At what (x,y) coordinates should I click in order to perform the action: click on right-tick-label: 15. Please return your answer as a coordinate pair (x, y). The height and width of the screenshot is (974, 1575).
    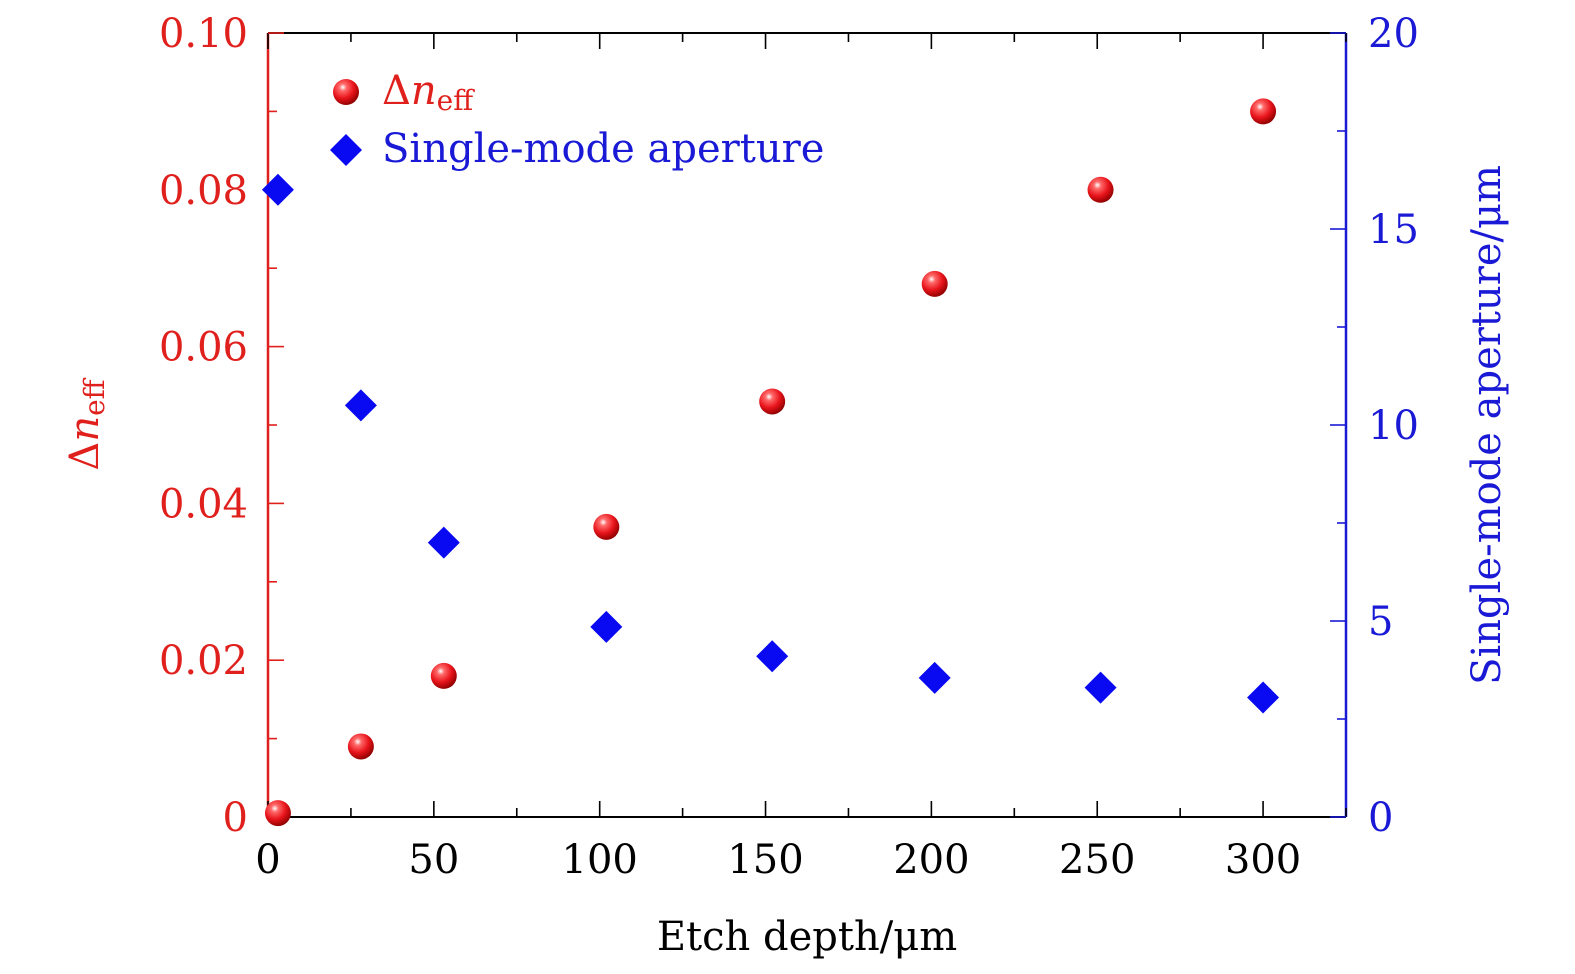
    Looking at the image, I should click on (1393, 230).